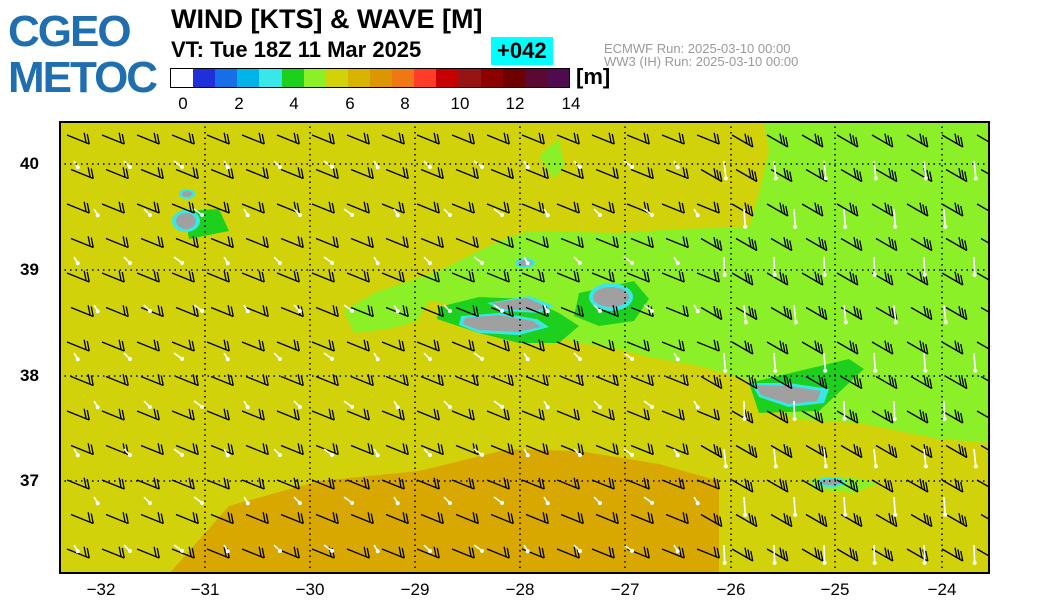  What do you see at coordinates (350, 103) in the screenshot?
I see `colorbar-tick-label: 6` at bounding box center [350, 103].